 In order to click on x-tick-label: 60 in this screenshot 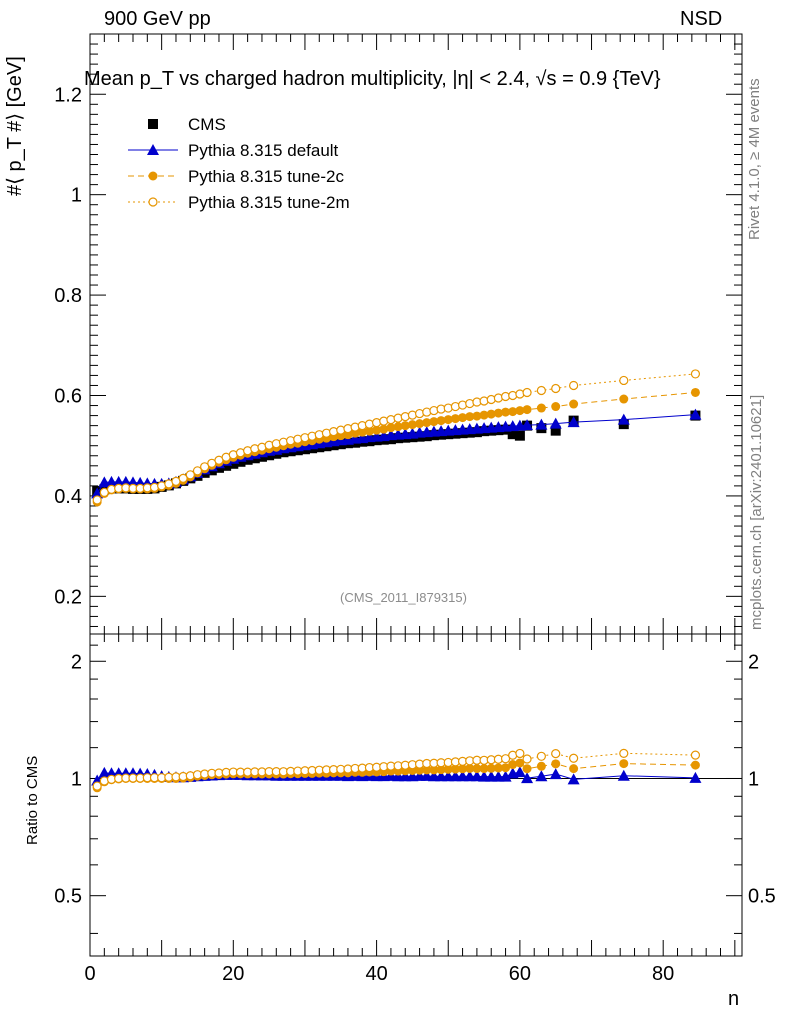, I will do `click(520, 974)`.